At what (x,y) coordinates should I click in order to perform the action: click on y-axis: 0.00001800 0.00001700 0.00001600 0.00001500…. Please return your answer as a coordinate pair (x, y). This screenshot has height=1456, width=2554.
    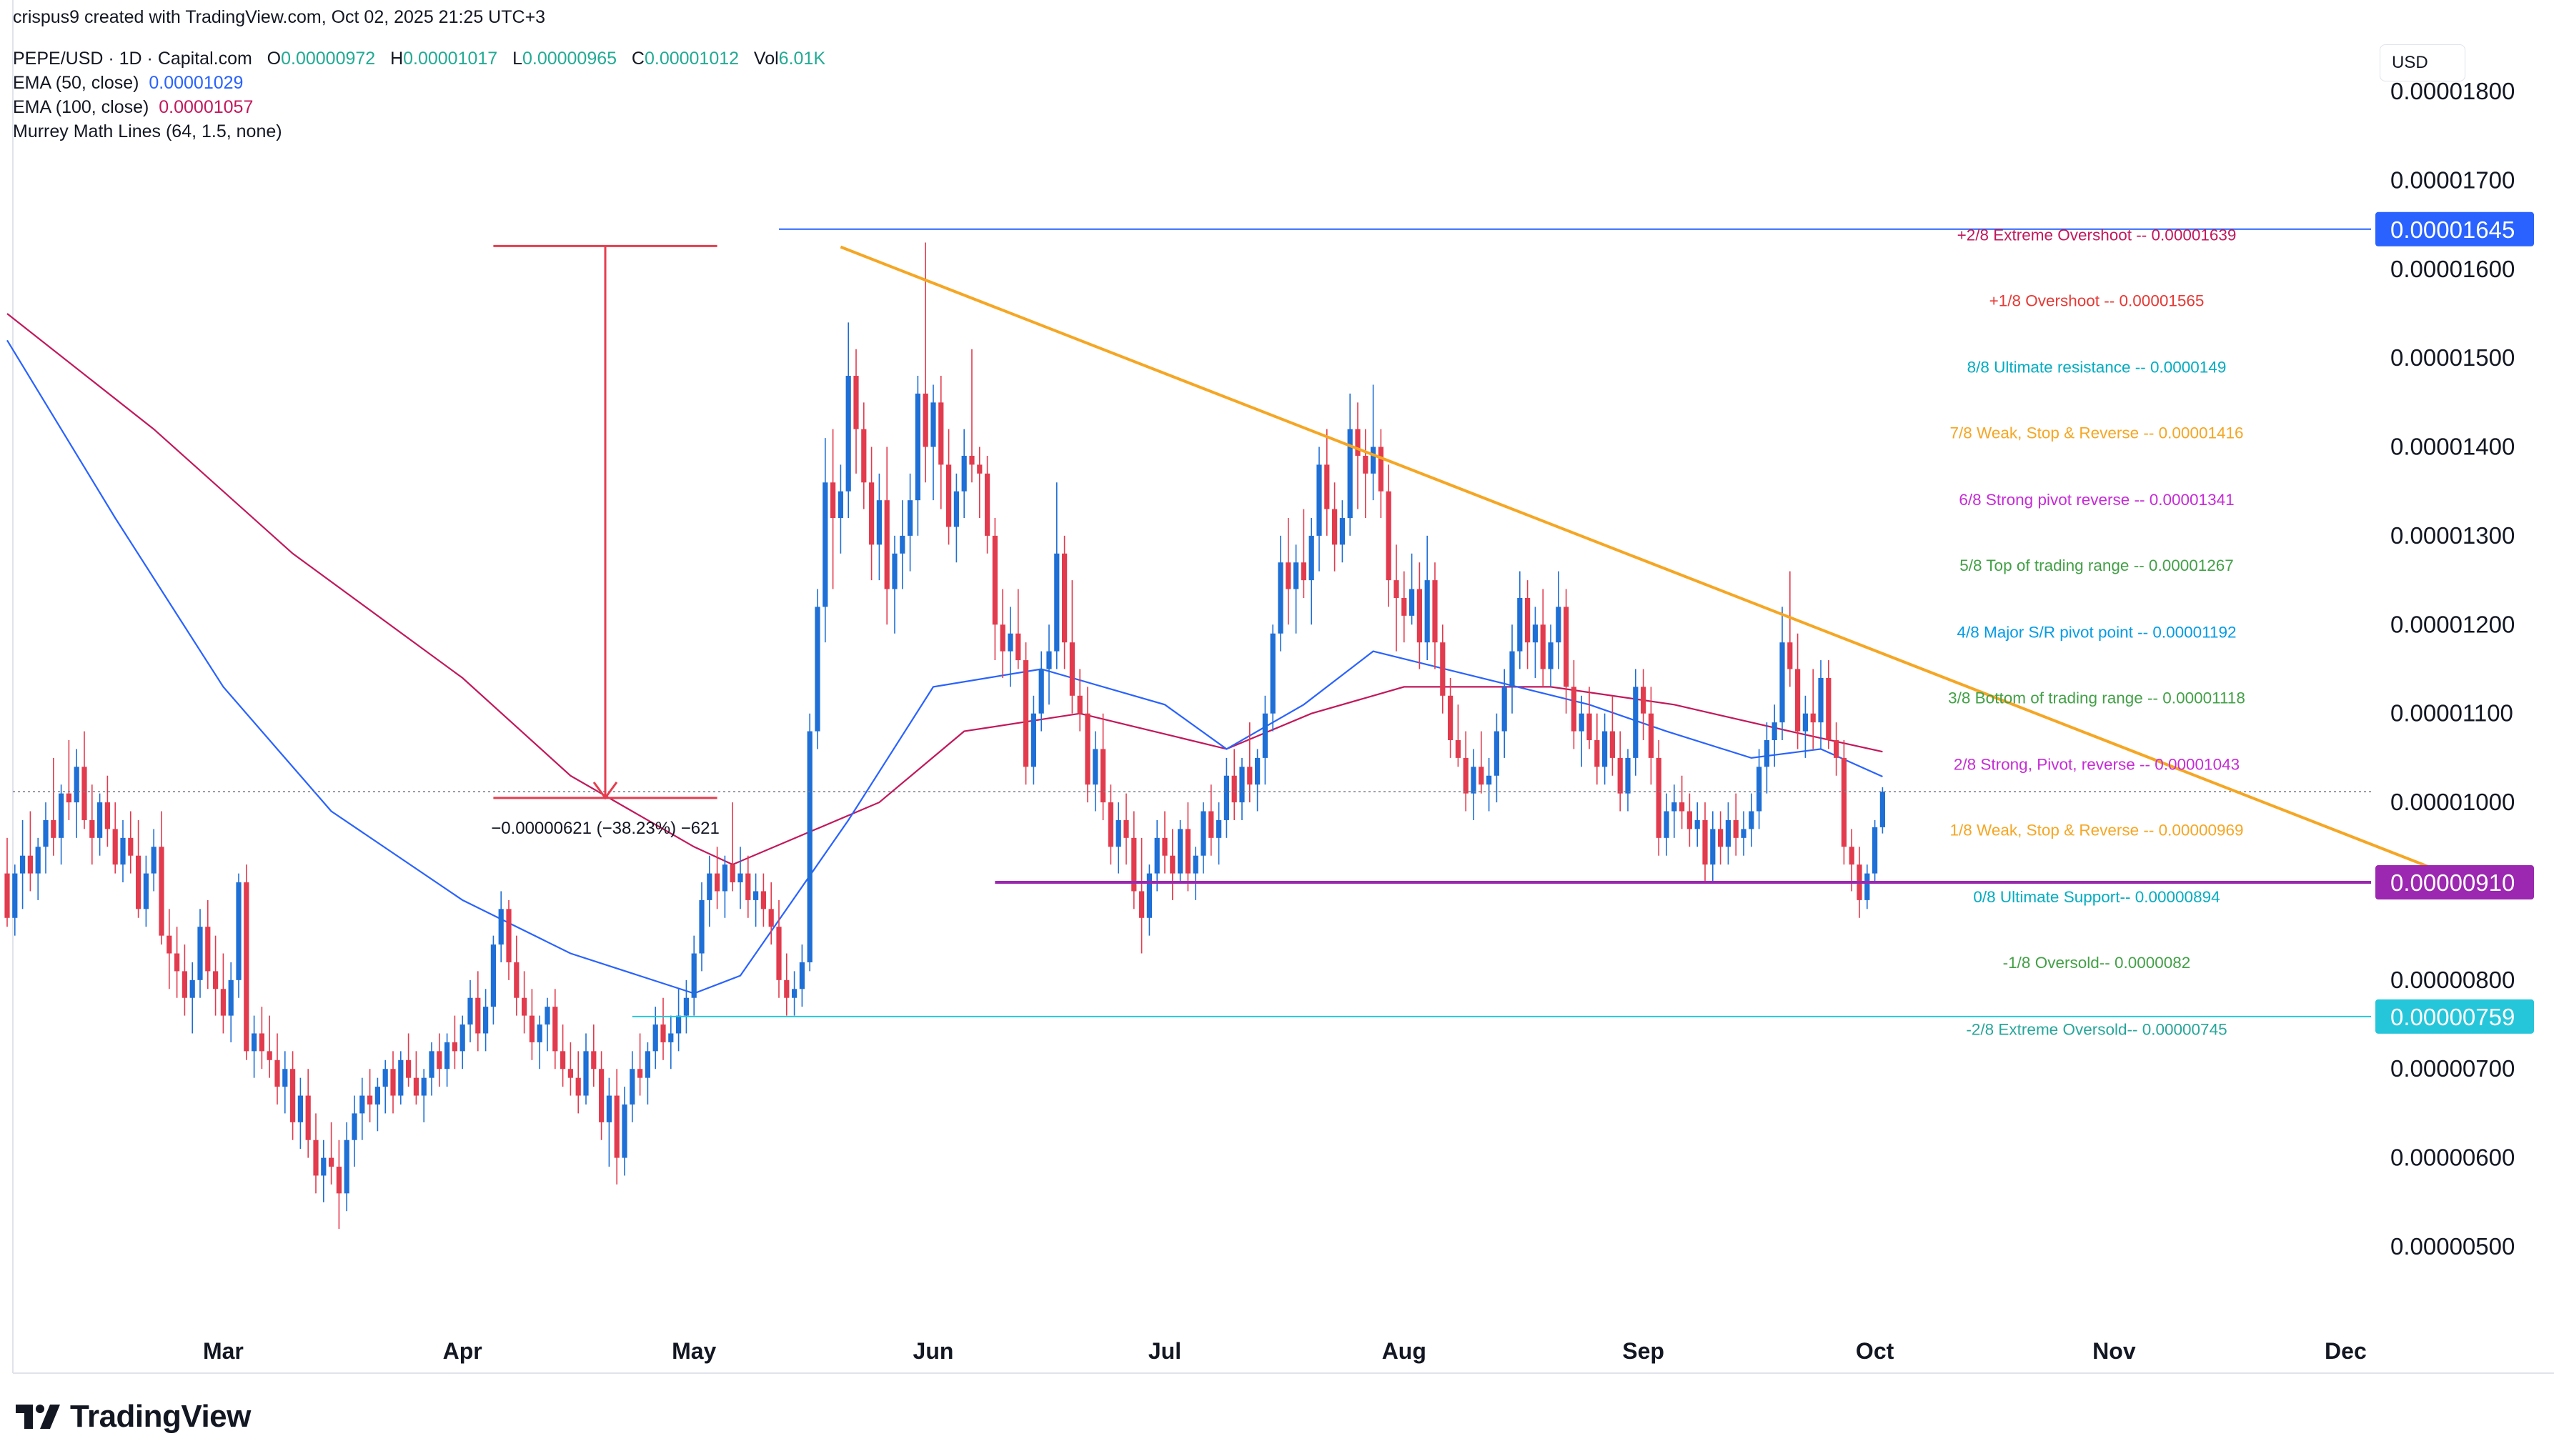
    Looking at the image, I should click on (2452, 669).